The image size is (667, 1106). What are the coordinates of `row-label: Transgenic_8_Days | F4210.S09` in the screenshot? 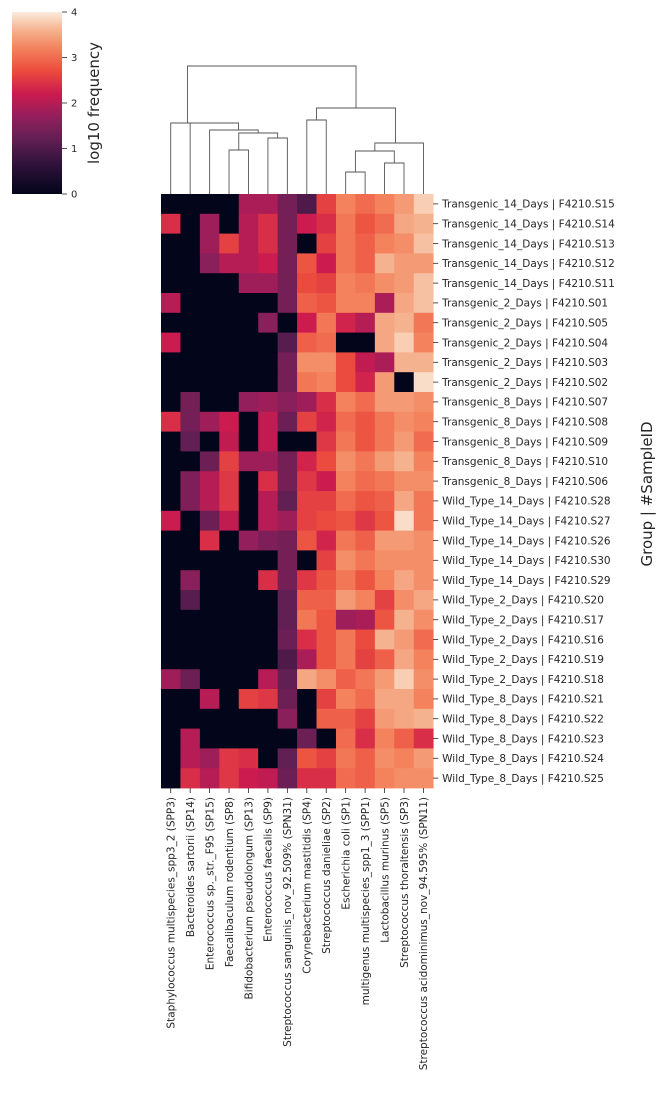 It's located at (524, 442).